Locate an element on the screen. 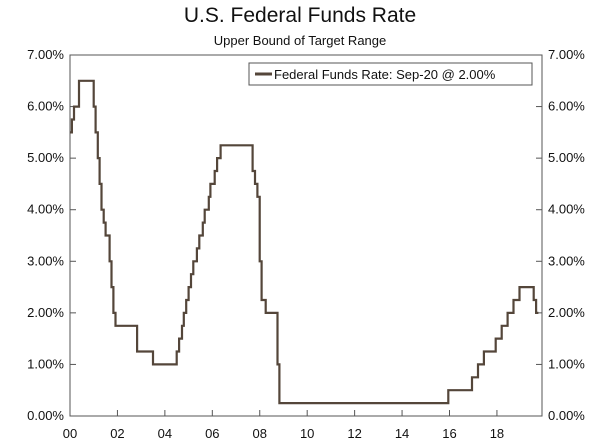 The image size is (600, 445). y-tick-label-right: 3.00% is located at coordinates (566, 260).